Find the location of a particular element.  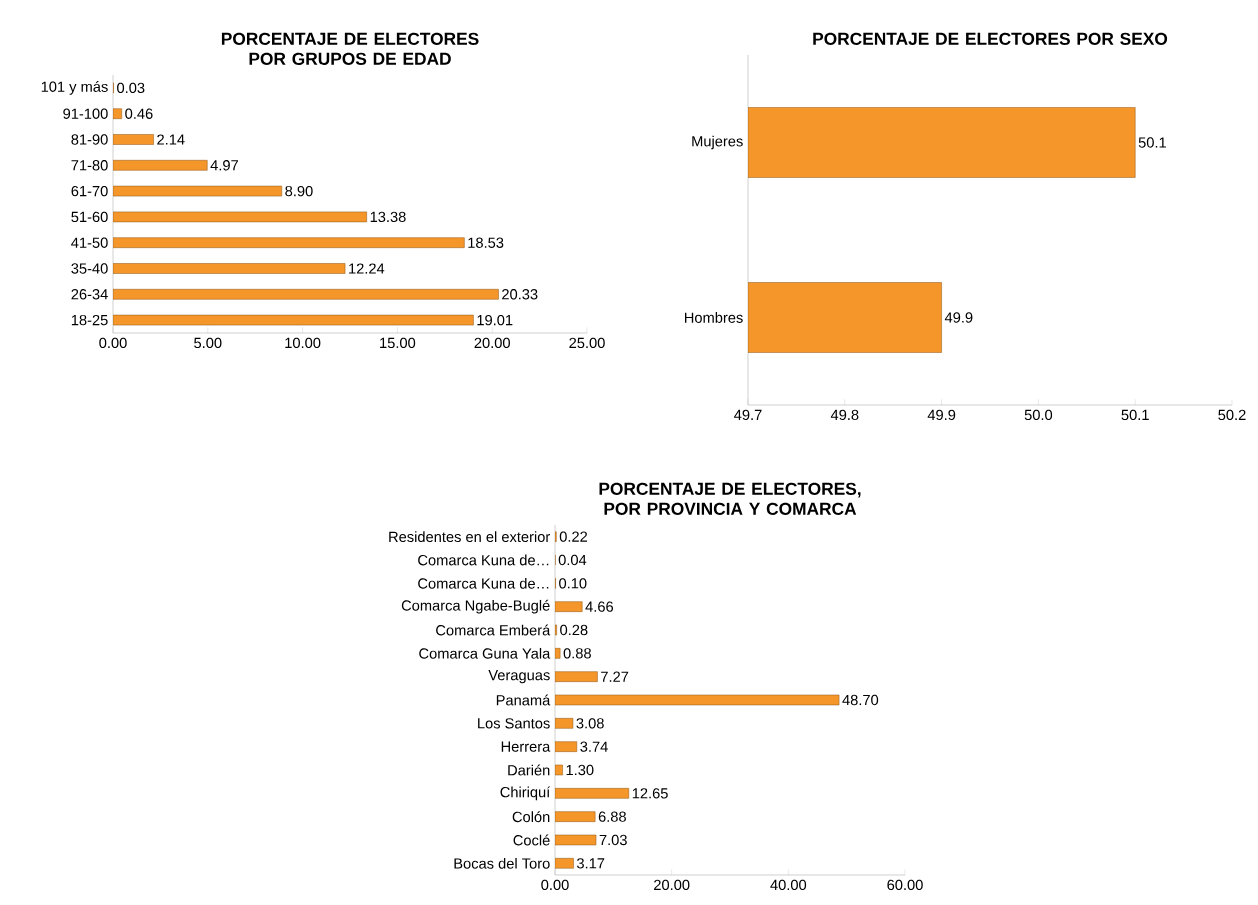

x-tick-label: 49.7 is located at coordinates (748, 415).